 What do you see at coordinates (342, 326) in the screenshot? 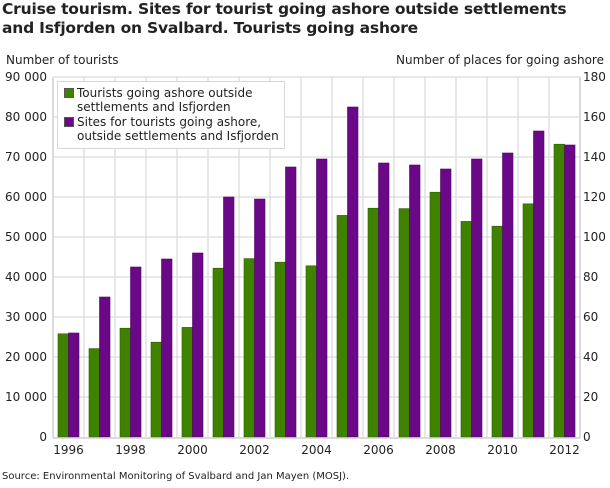
I see `bar-tourists-2005` at bounding box center [342, 326].